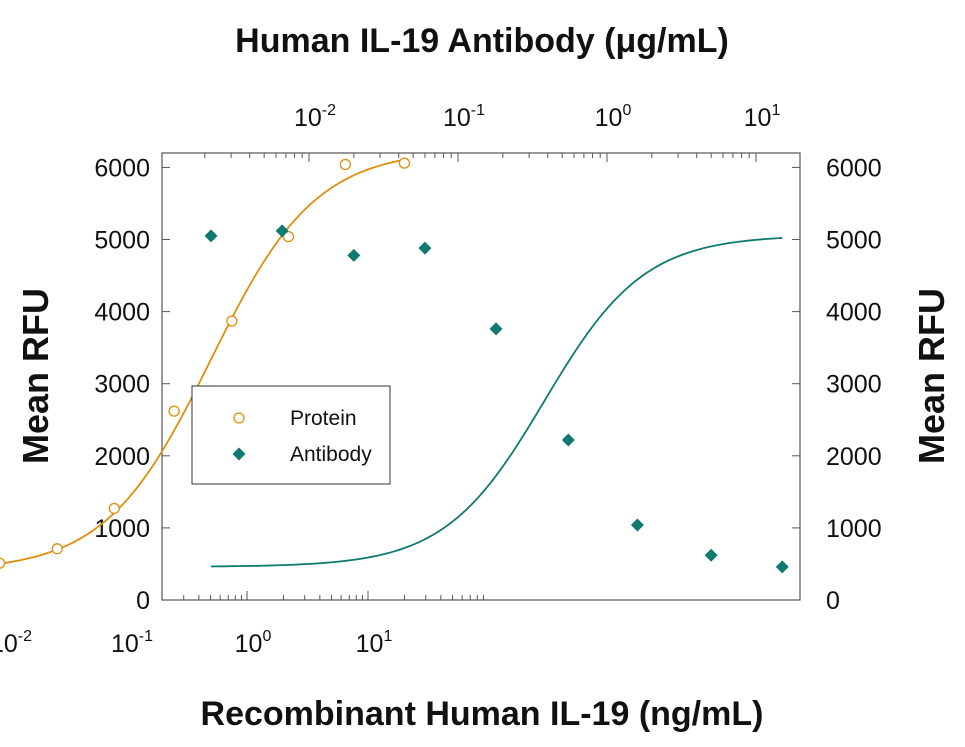 The height and width of the screenshot is (747, 965). I want to click on x-tick-label: 10¹, so click(374, 643).